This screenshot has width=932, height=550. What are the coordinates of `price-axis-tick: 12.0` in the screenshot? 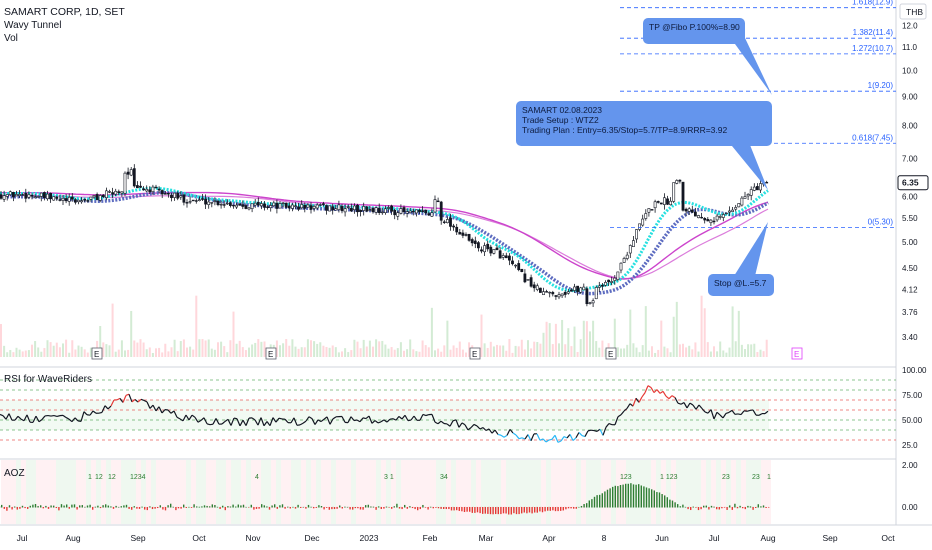 It's located at (910, 26).